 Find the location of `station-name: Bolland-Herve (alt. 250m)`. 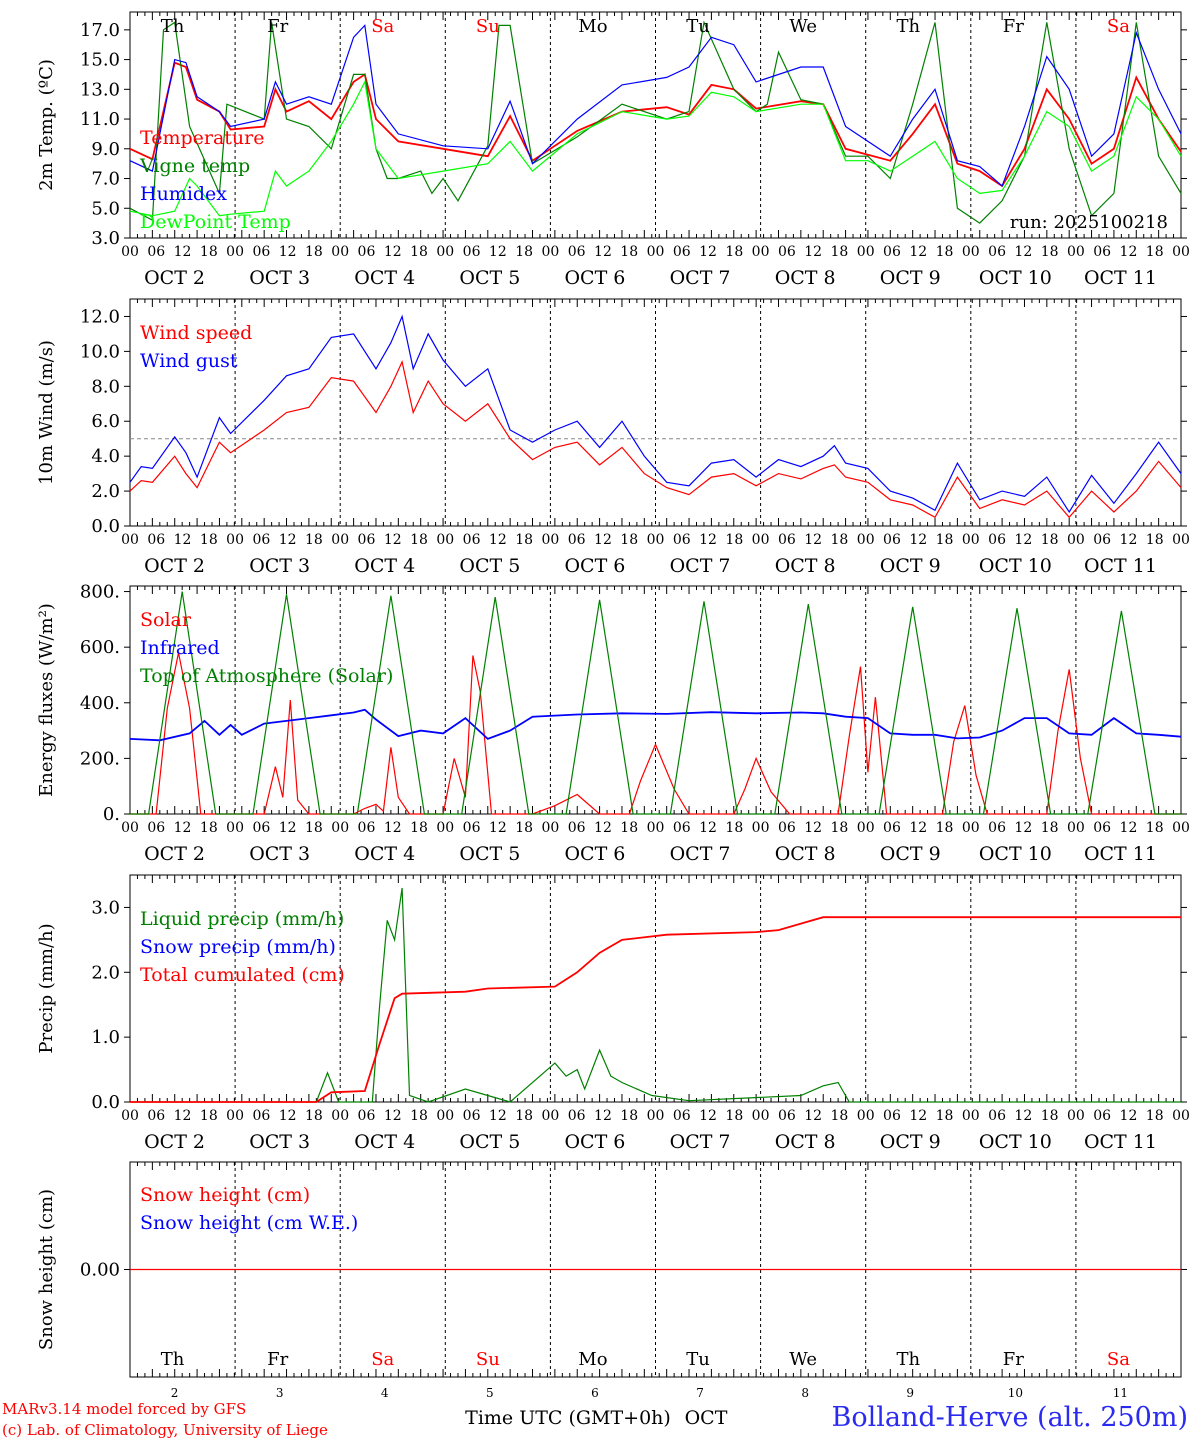

station-name: Bolland-Herve (alt. 250m) is located at coordinates (1010, 1417).